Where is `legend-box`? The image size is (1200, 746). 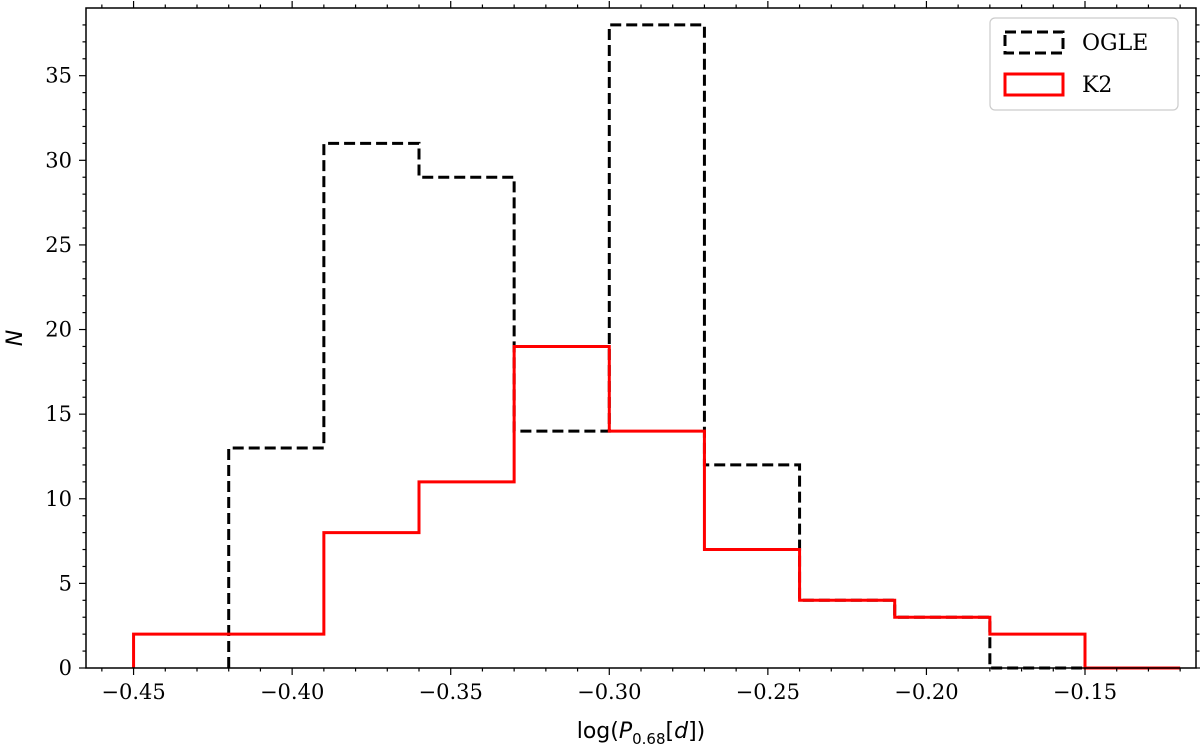
legend-box is located at coordinates (1084, 64).